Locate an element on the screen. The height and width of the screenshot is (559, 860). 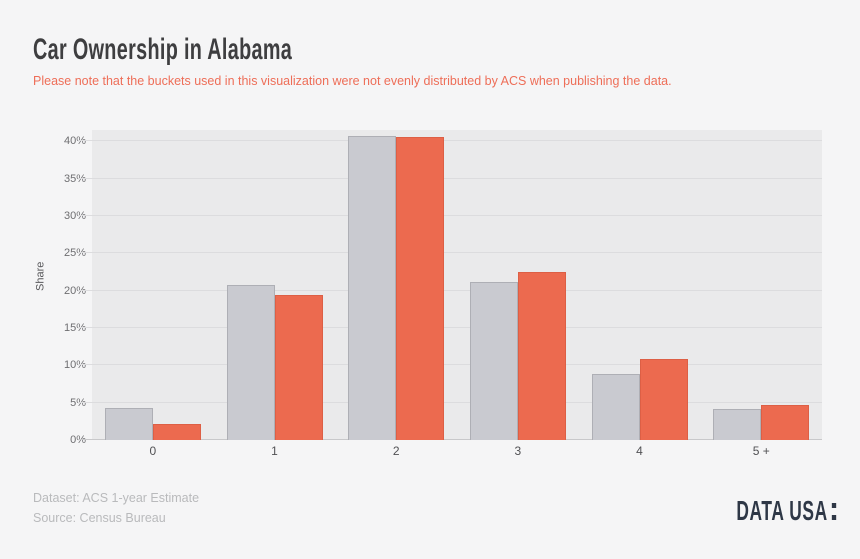
footer-dataset: Dataset: ACS 1-year Estimate is located at coordinates (116, 498).